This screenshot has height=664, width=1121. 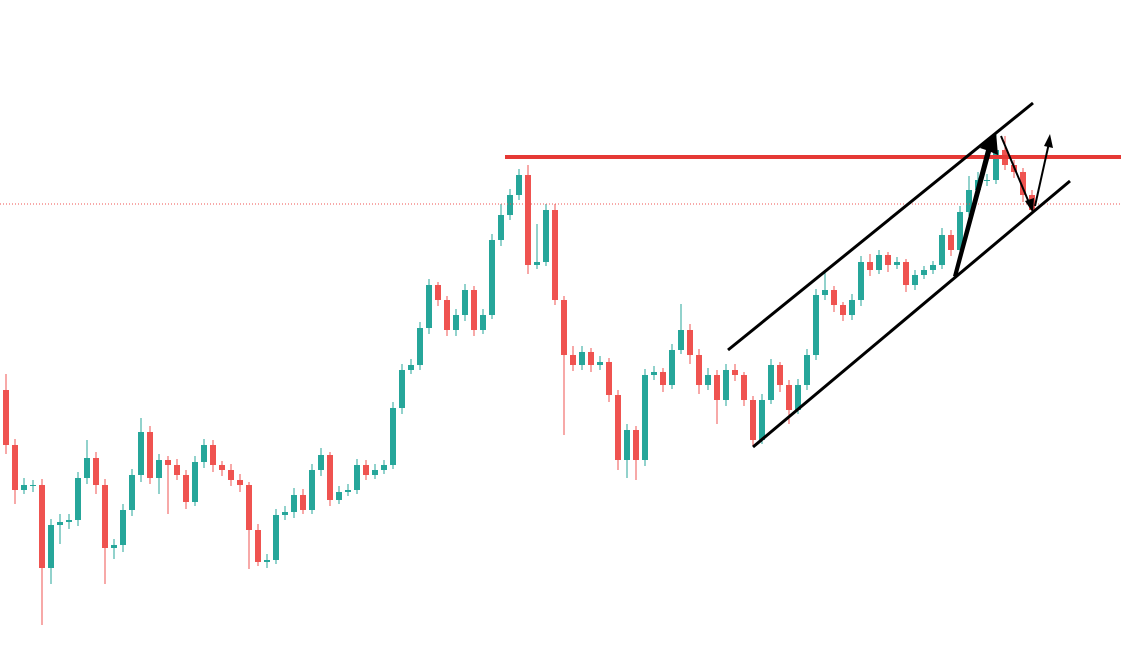 I want to click on channel-upper, so click(x=880, y=226).